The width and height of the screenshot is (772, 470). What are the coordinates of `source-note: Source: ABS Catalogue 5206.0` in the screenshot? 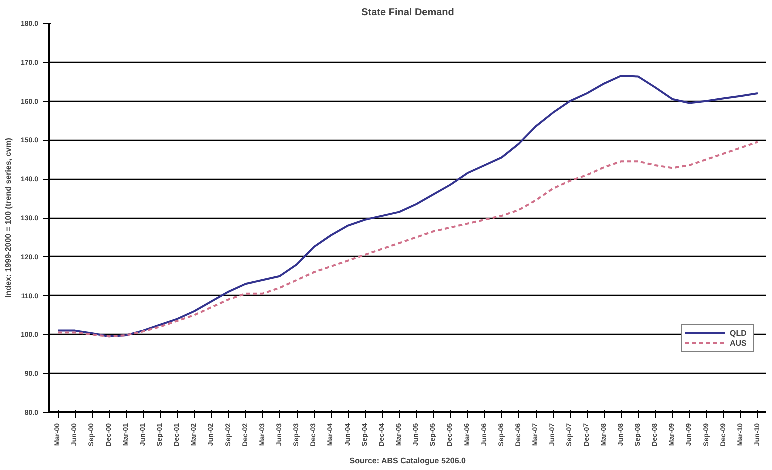 It's located at (408, 461).